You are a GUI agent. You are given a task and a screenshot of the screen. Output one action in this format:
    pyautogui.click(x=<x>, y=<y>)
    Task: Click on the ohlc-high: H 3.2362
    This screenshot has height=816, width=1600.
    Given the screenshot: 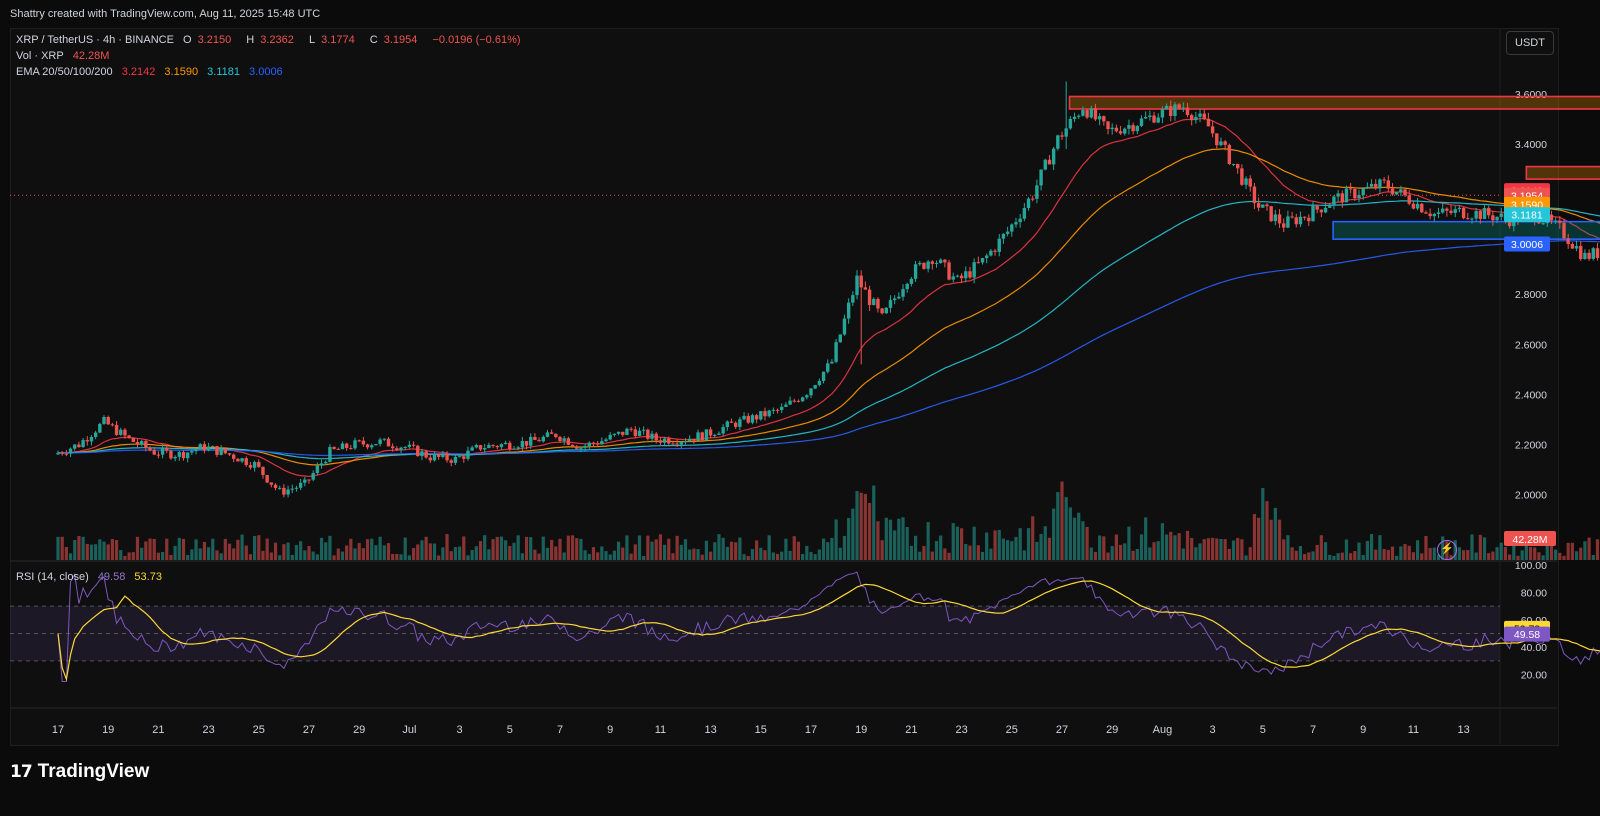 What is the action you would take?
    pyautogui.click(x=270, y=40)
    